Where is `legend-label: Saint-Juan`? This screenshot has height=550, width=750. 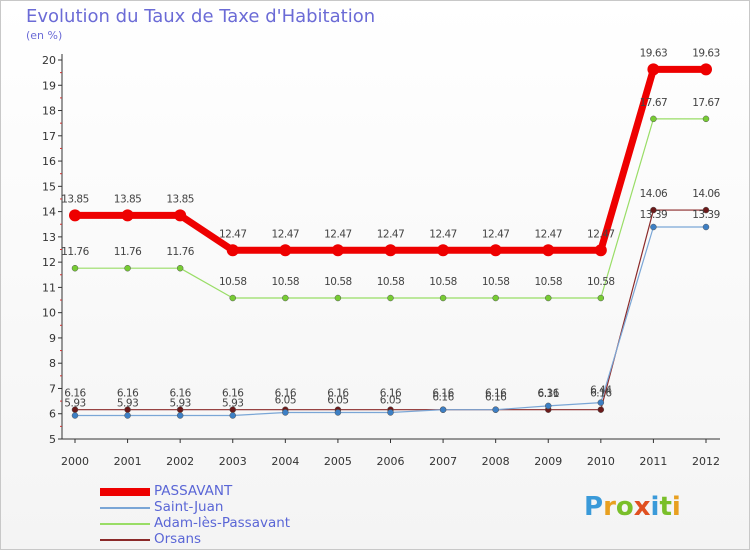
legend-label: Saint-Juan is located at coordinates (189, 507).